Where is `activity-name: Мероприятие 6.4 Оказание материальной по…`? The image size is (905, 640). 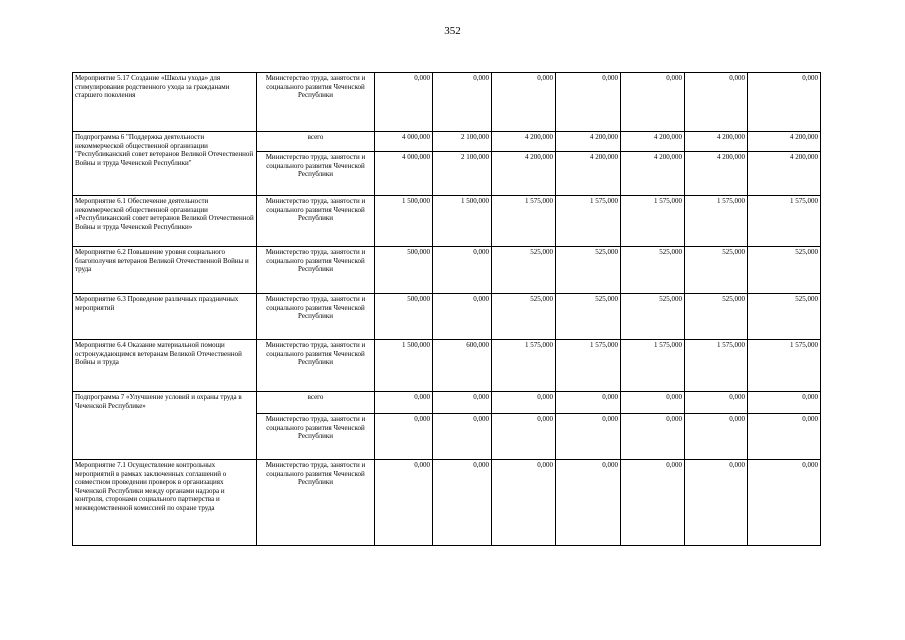 activity-name: Мероприятие 6.4 Оказание материальной по… is located at coordinates (164, 365).